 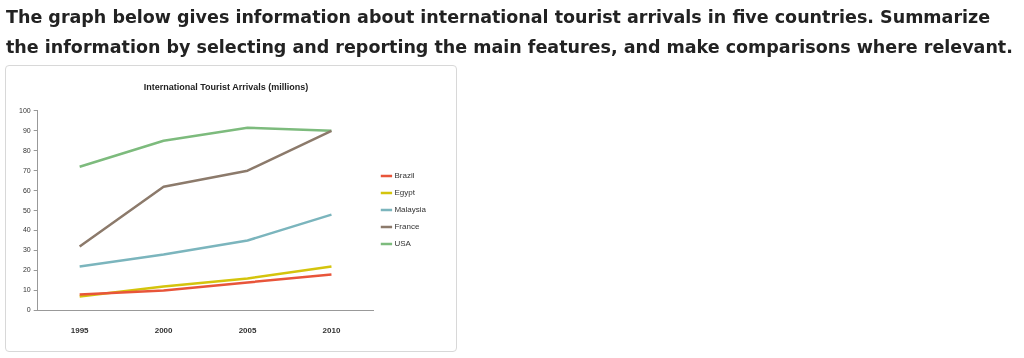 What do you see at coordinates (404, 176) in the screenshot?
I see `legend-label: Brazil` at bounding box center [404, 176].